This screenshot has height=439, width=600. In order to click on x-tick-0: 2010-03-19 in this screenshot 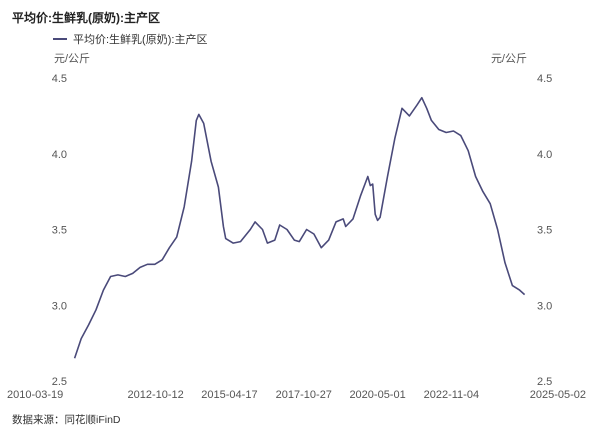, I will do `click(35, 395)`.